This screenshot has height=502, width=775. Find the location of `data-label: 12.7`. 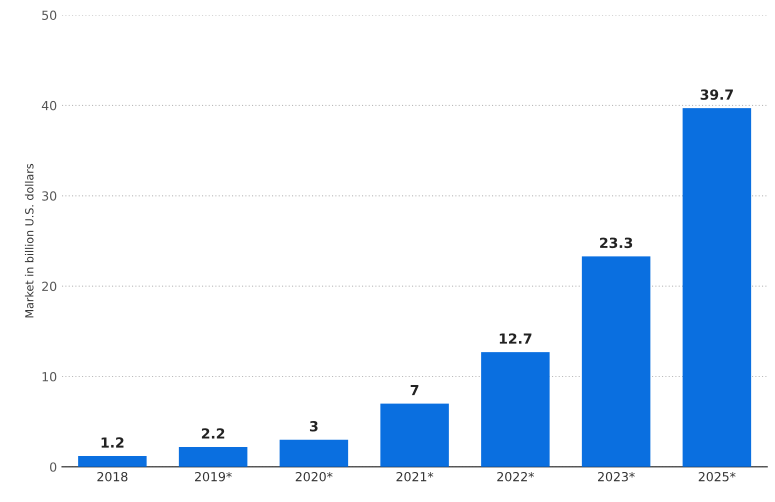

data-label: 12.7 is located at coordinates (516, 338).